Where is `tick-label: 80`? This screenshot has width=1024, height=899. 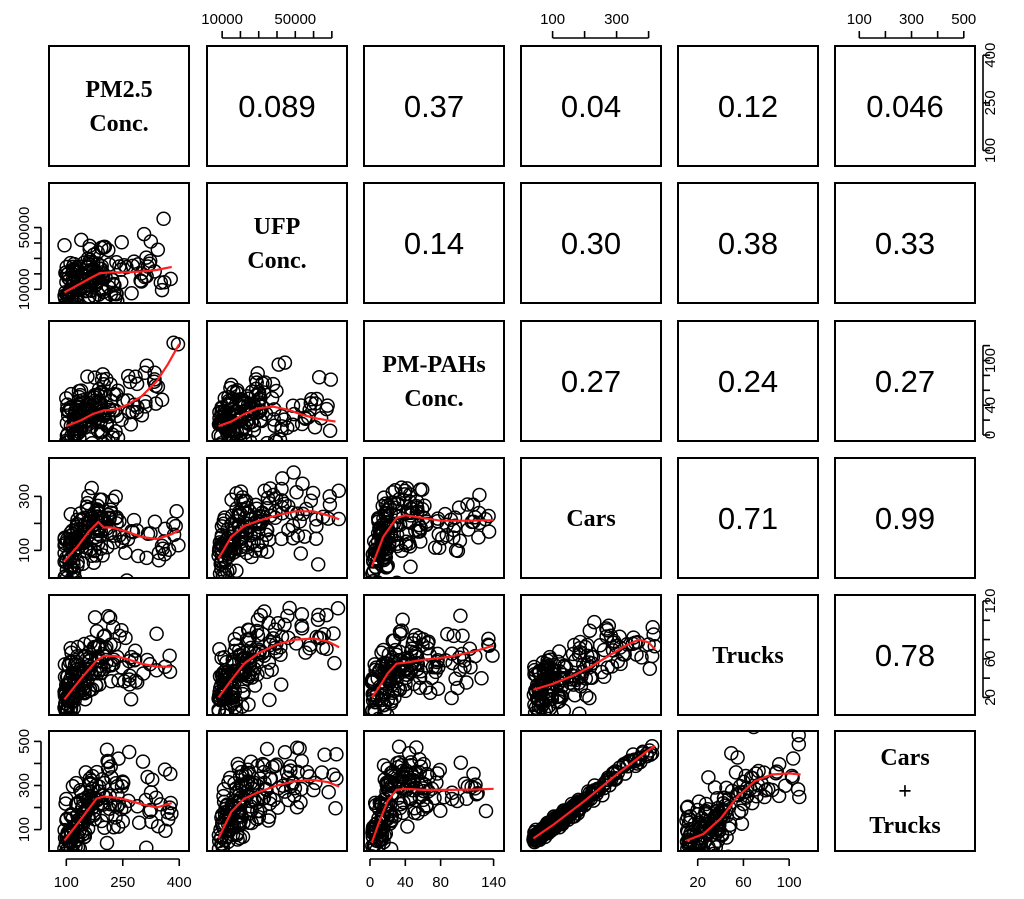
tick-label: 80 is located at coordinates (440, 882).